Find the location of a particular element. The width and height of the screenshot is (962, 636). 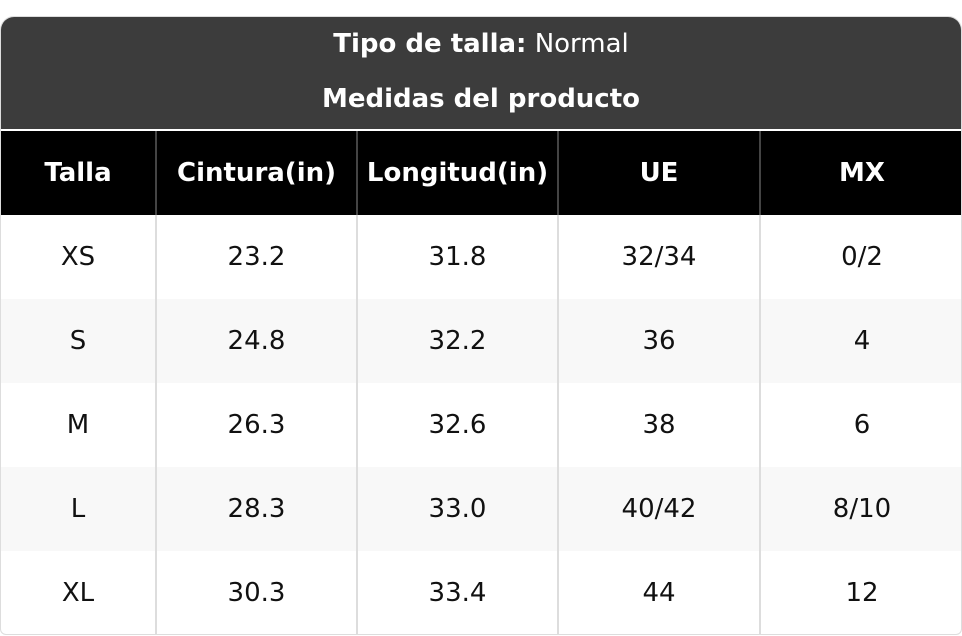

table-cell: 0/2 is located at coordinates (860, 257).